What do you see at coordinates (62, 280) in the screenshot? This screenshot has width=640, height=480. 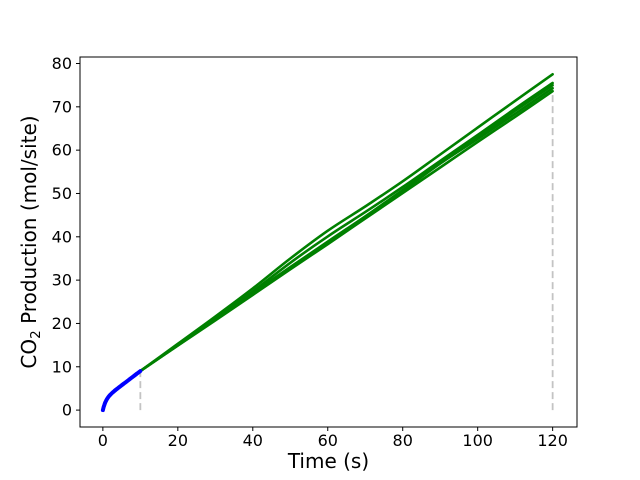 I see `y-axis-tick-label: 30` at bounding box center [62, 280].